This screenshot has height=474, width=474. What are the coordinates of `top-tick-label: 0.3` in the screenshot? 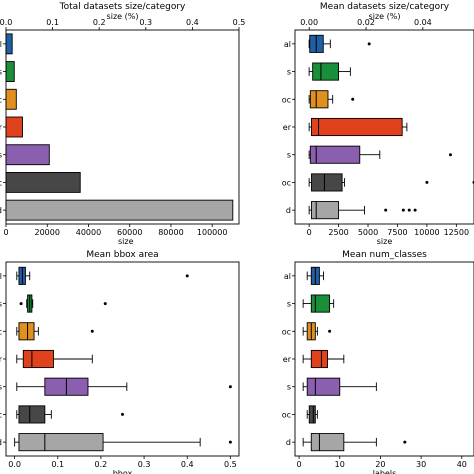 It's located at (145, 22).